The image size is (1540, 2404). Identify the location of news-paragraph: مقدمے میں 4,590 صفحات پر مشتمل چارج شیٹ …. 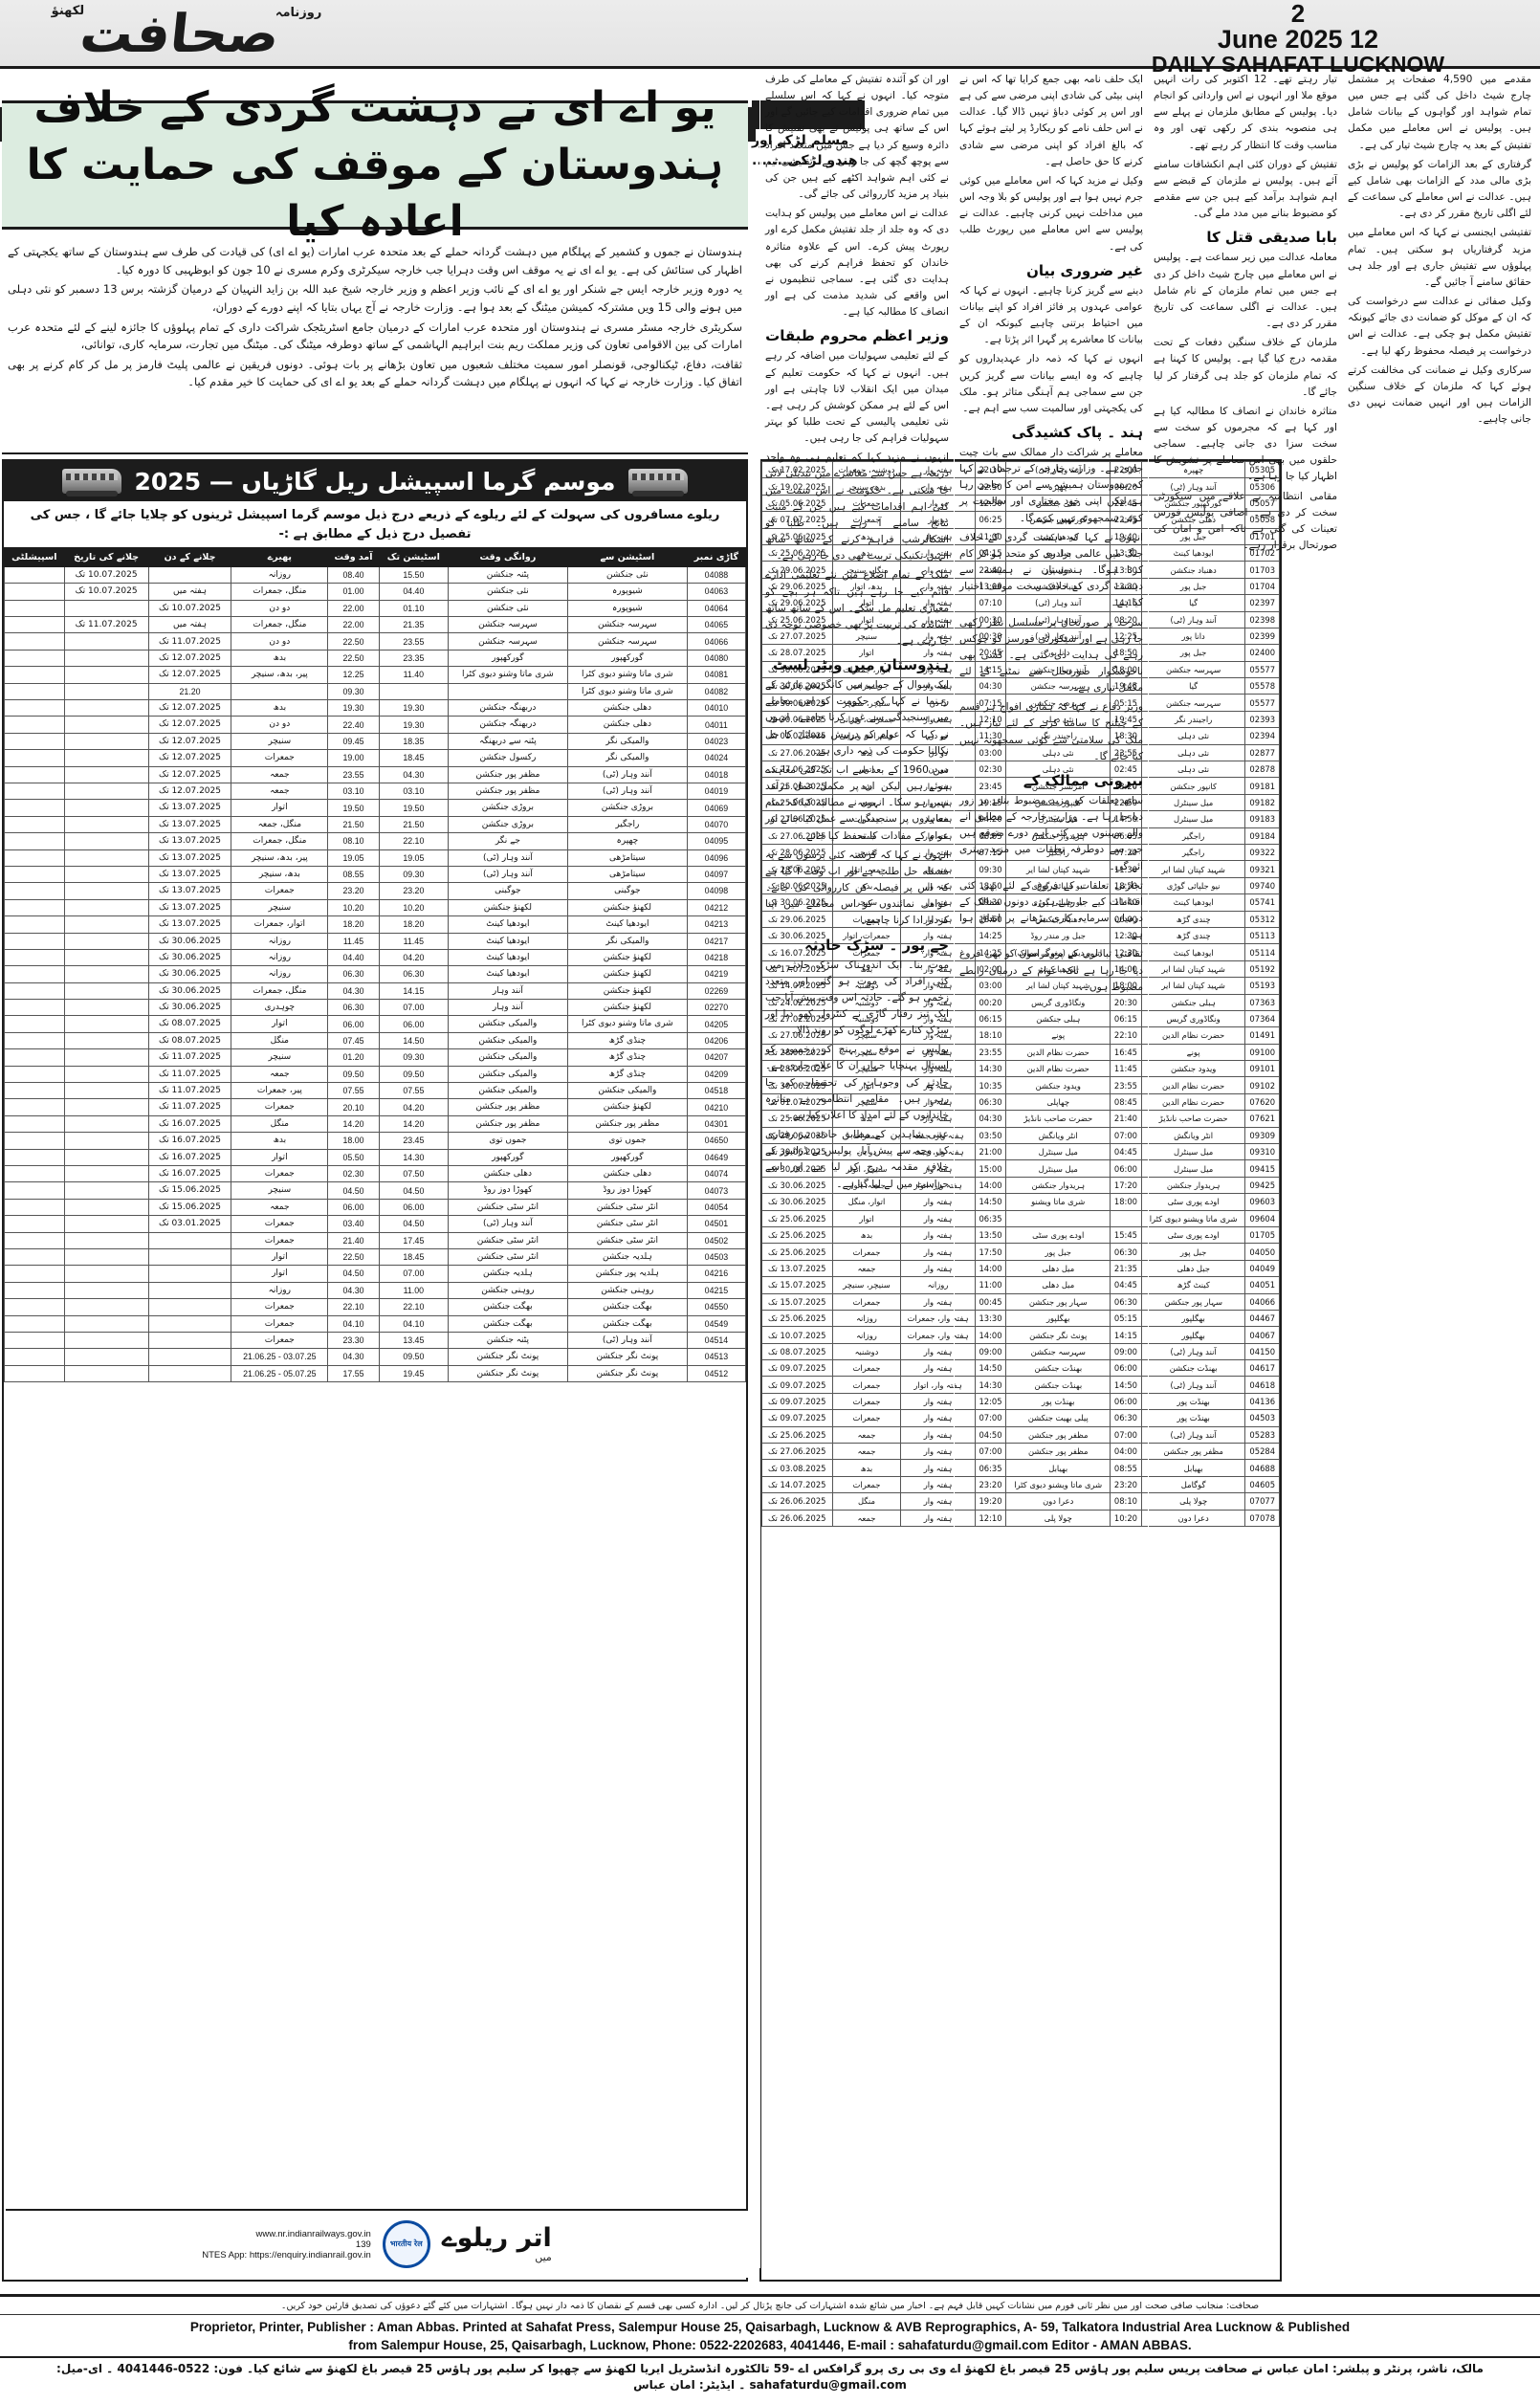
(1439, 112).